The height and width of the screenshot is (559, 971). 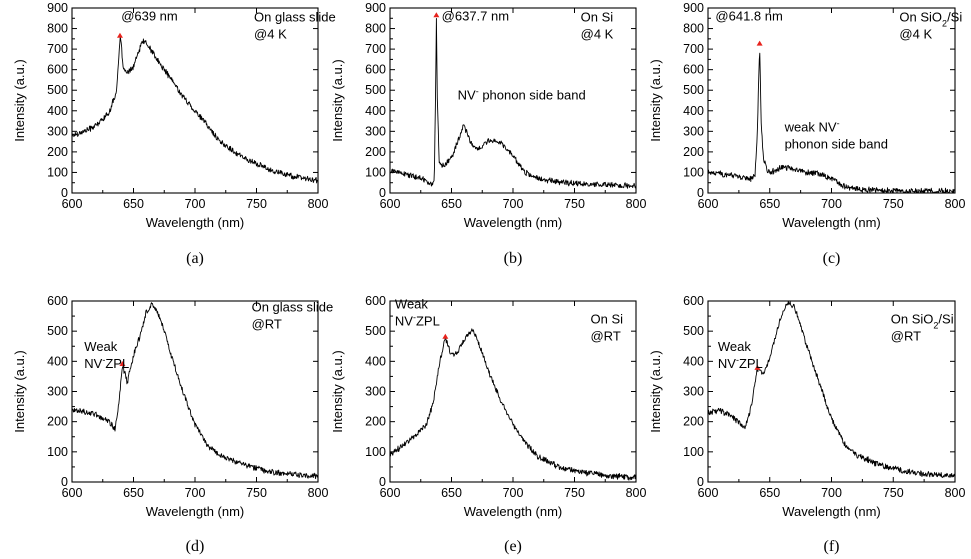 I want to click on annotation-part: 2, so click(x=944, y=23).